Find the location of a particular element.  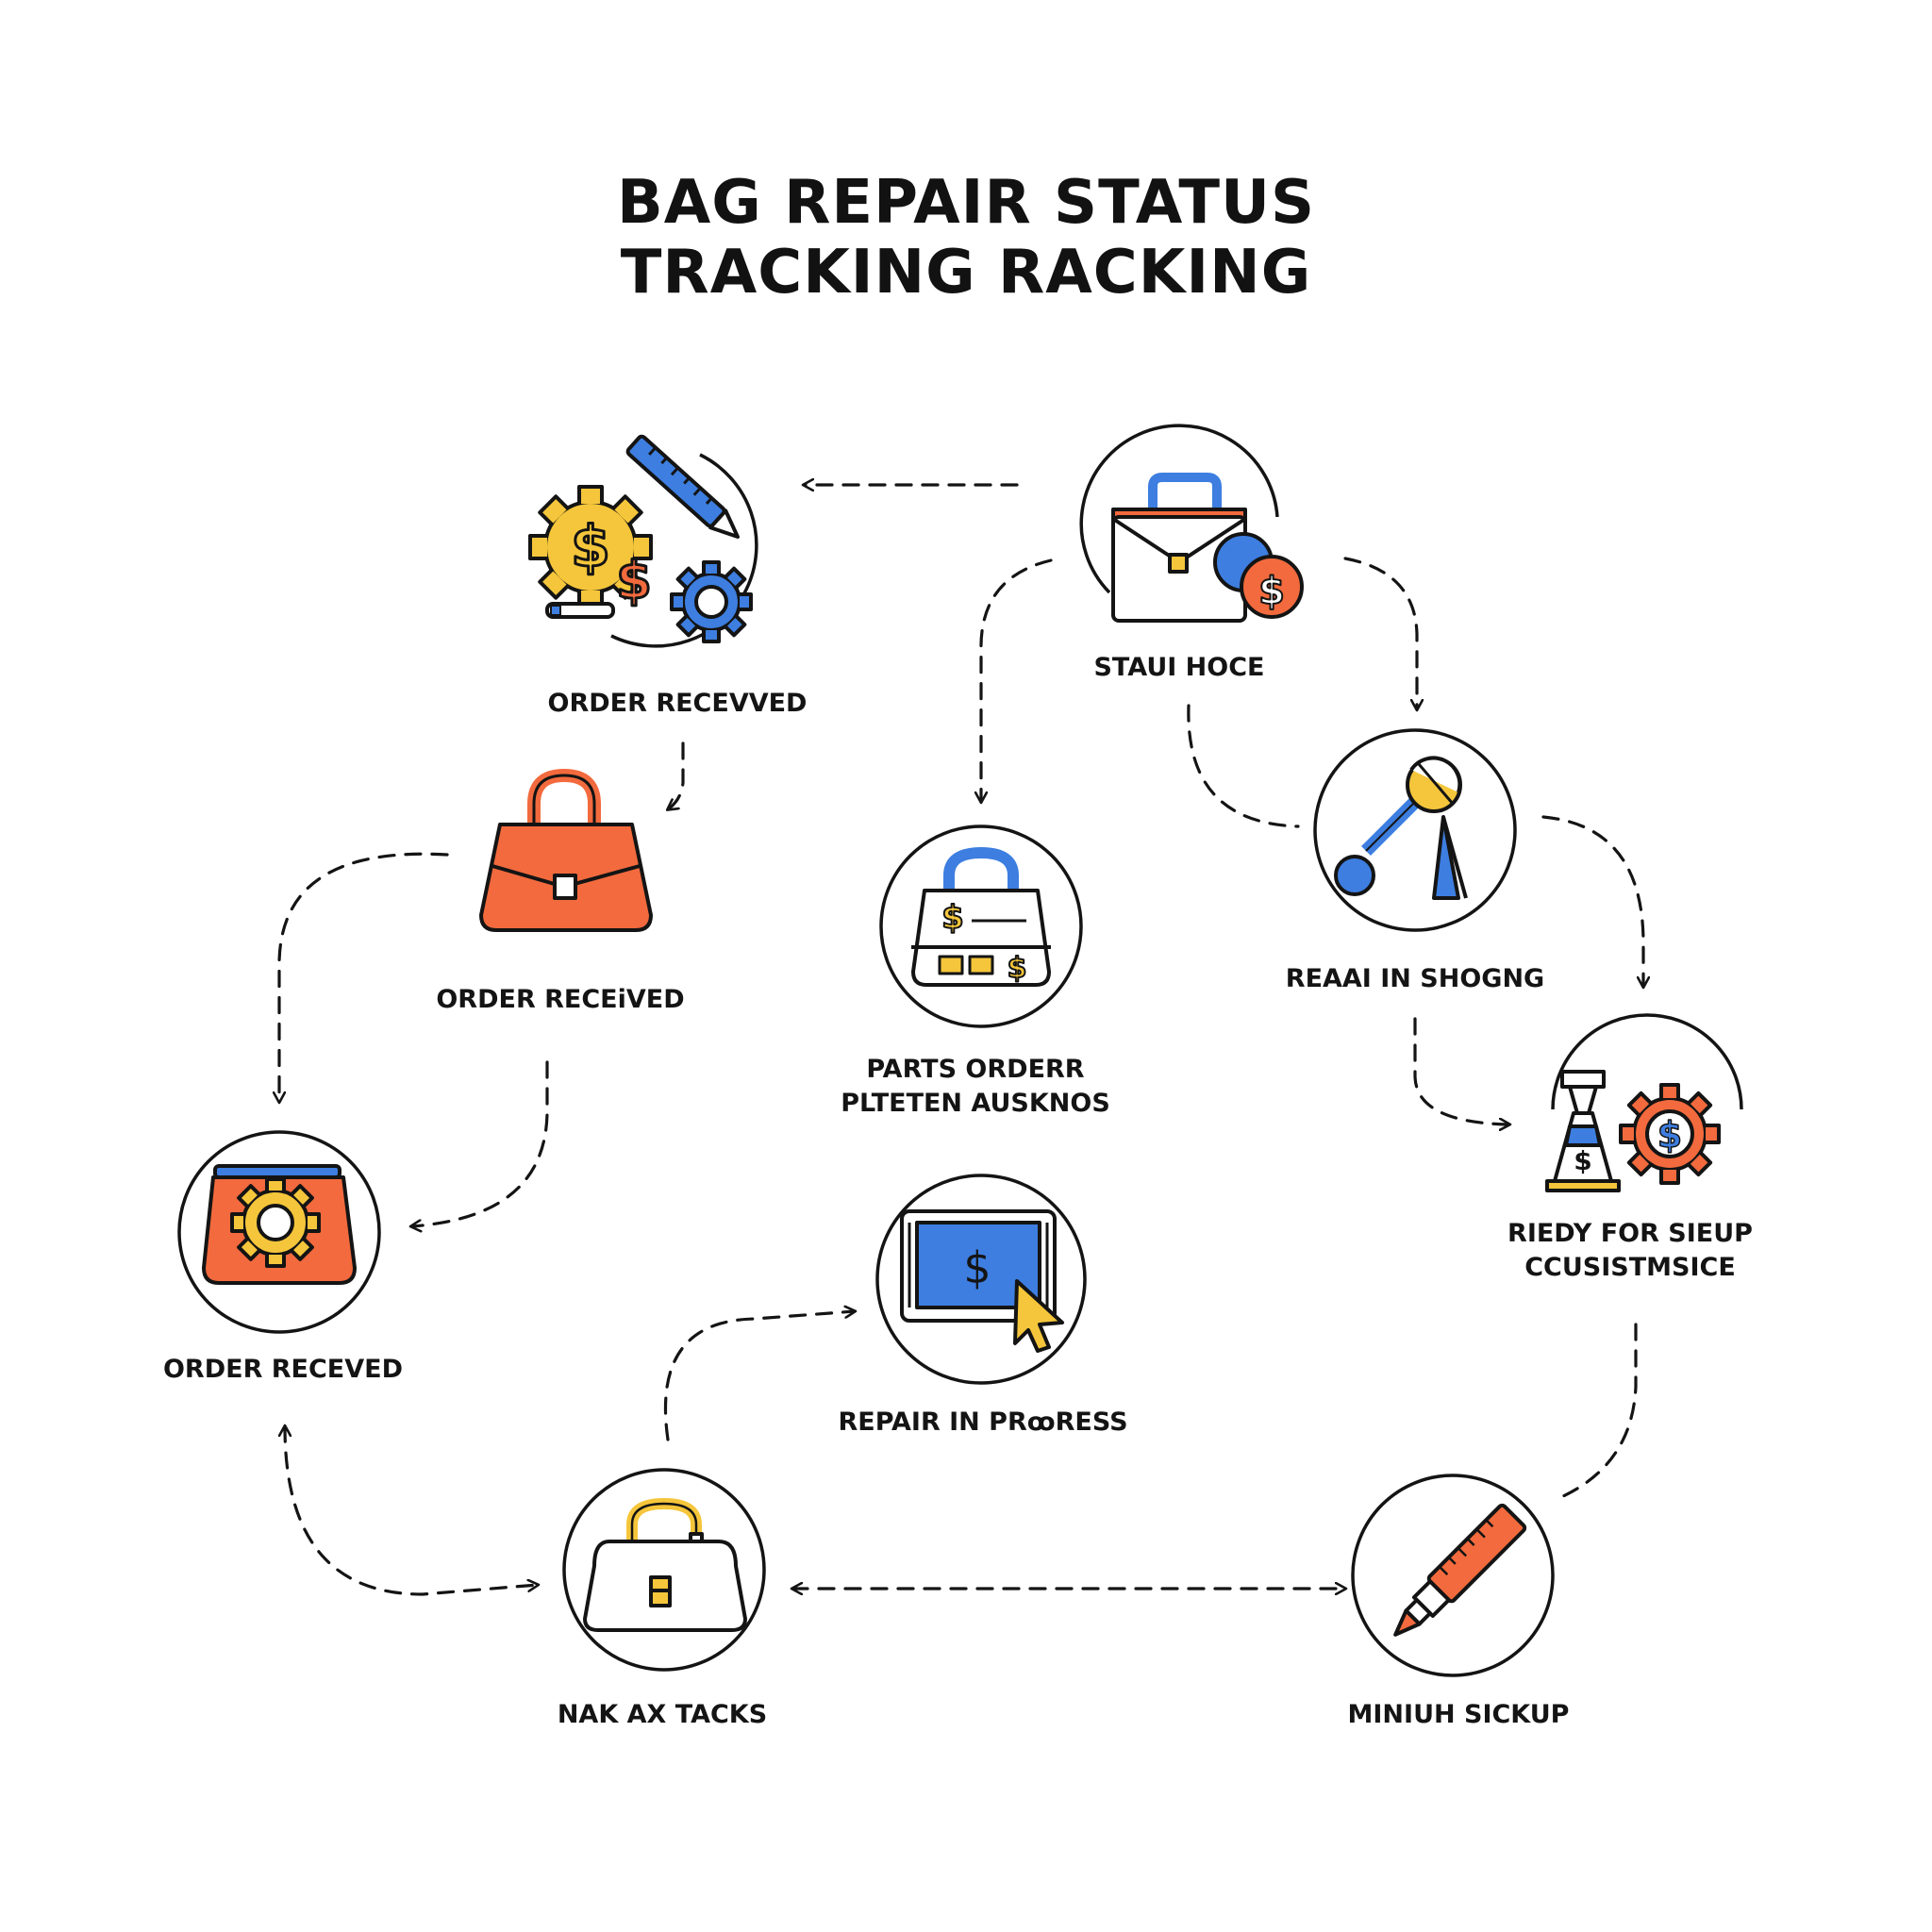

label-line: PARTS ORDERR is located at coordinates (976, 1069).